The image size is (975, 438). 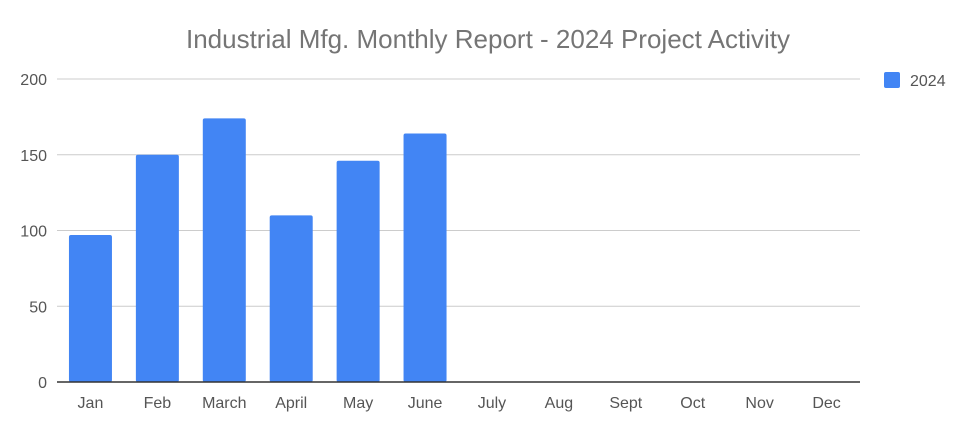 What do you see at coordinates (826, 403) in the screenshot?
I see `x-tick-label: Dec` at bounding box center [826, 403].